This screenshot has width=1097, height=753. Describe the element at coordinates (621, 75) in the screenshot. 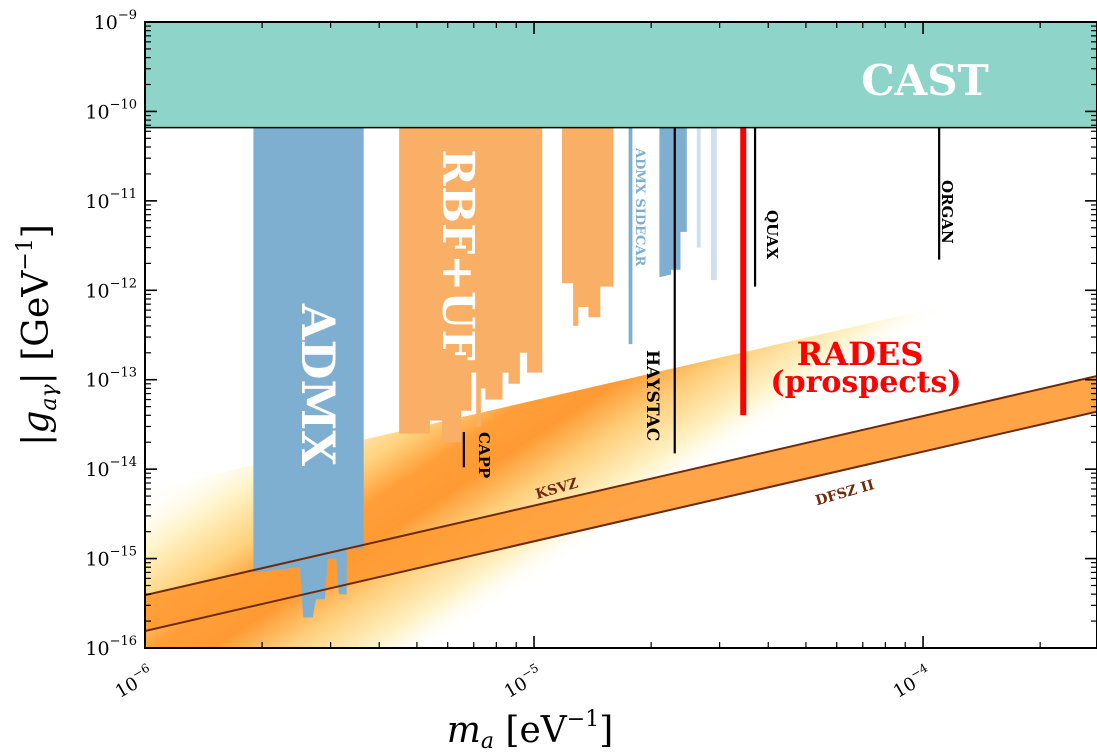

I see `cast-region` at that location.